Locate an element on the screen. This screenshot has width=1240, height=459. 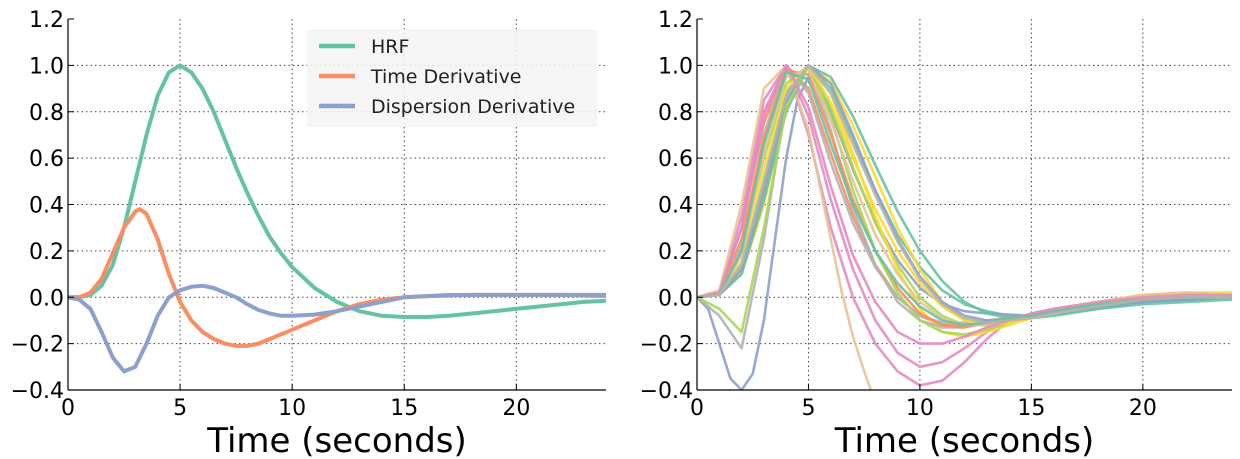
legend-label: Time Derivative is located at coordinates (446, 77).